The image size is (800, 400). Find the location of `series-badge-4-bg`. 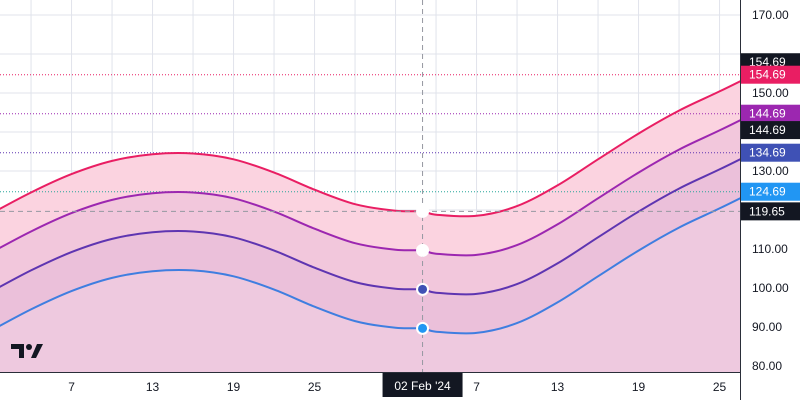

series-badge-4-bg is located at coordinates (770, 191).